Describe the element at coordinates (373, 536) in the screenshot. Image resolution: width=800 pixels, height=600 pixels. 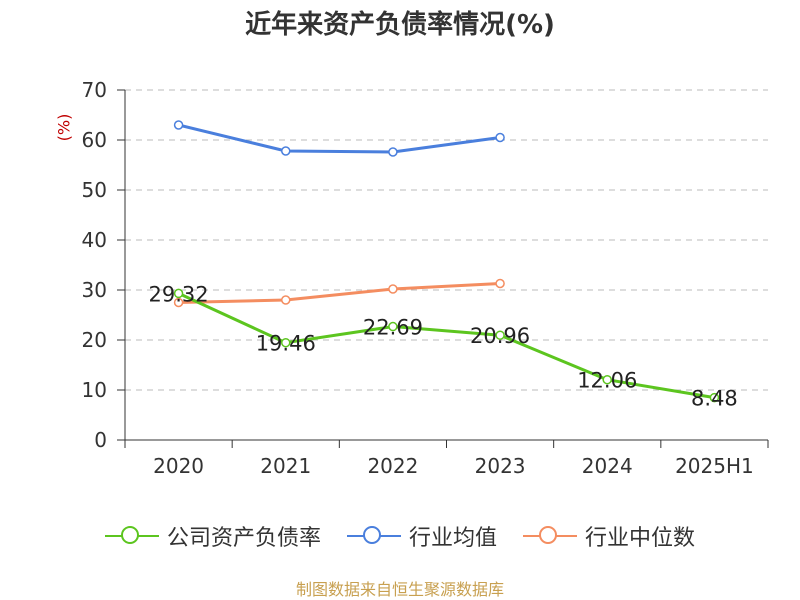
I see `legend-swatch-industry-avg-icon` at that location.